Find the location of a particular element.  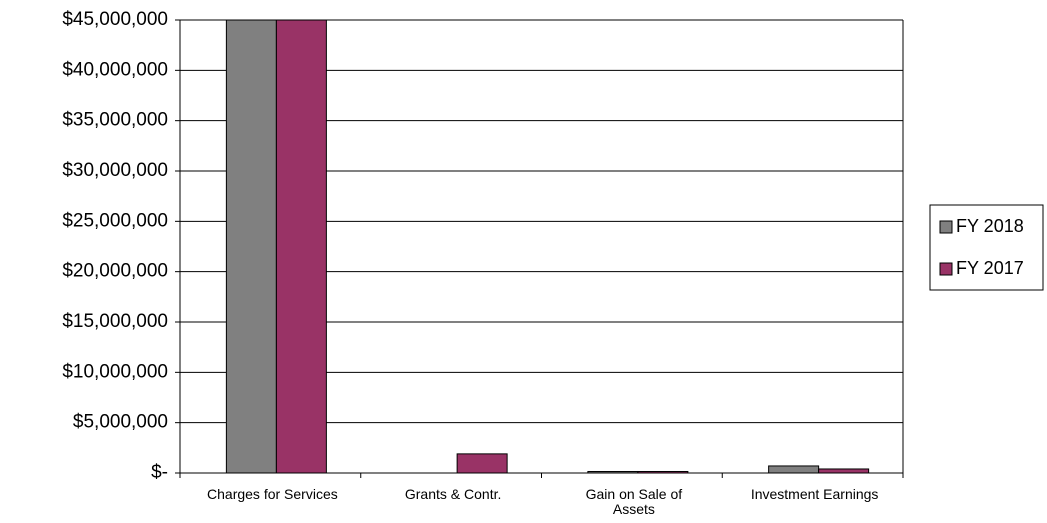

y-tick-label: $5,000,000 is located at coordinates (120, 422).